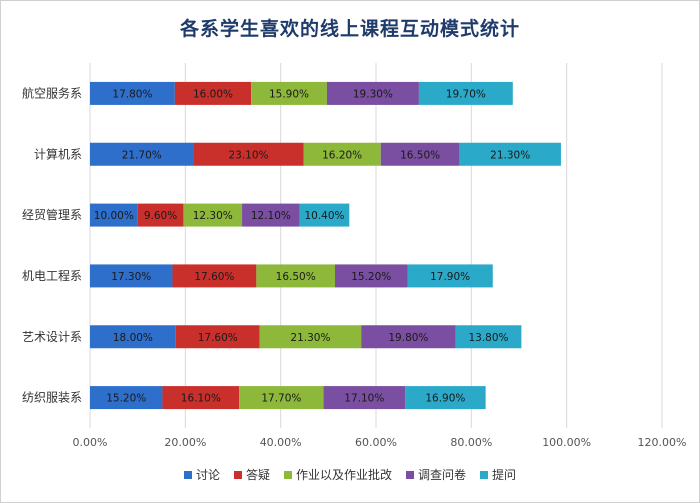 This screenshot has height=503, width=700. What do you see at coordinates (58, 153) in the screenshot?
I see `category-label: 计算机系` at bounding box center [58, 153].